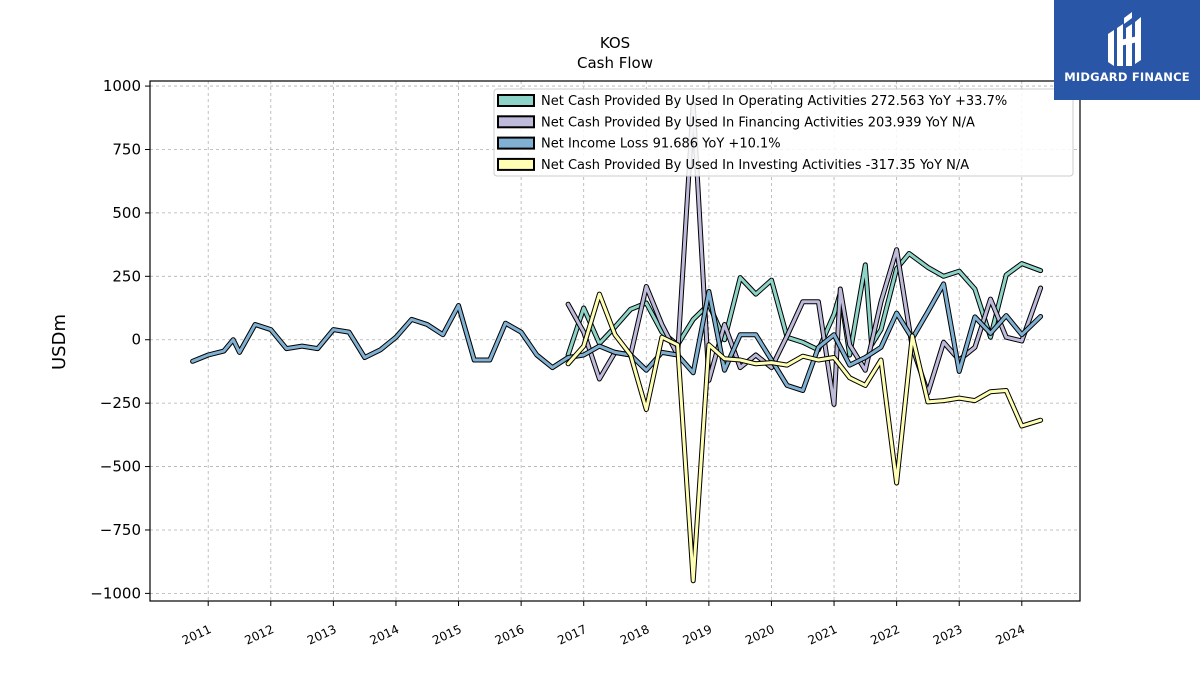 Image resolution: width=1200 pixels, height=675 pixels. What do you see at coordinates (120, 530) in the screenshot?
I see `y-tick-label: −750` at bounding box center [120, 530].